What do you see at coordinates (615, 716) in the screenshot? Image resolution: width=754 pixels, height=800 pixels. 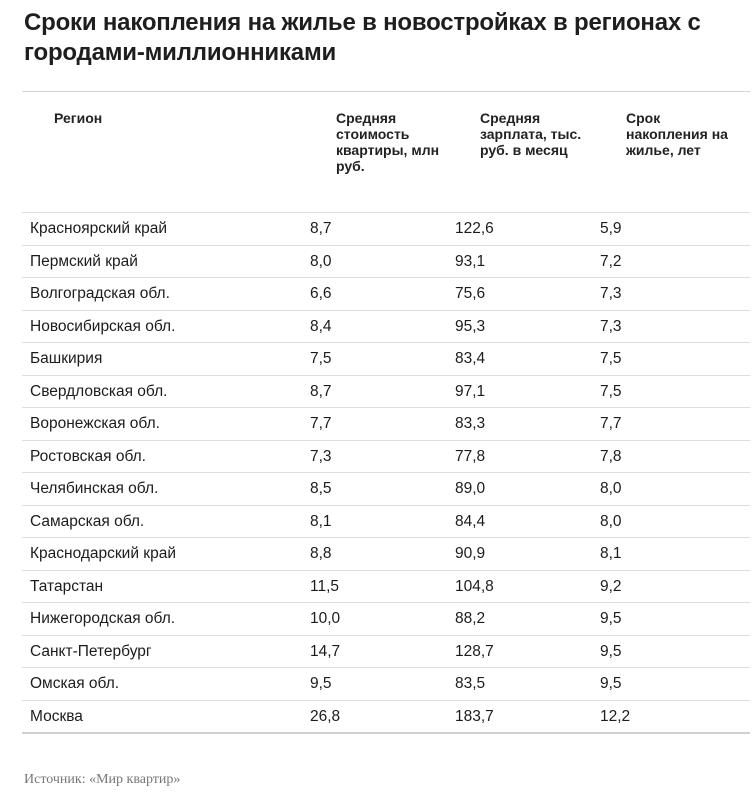 I see `term-cell: 12,2` at bounding box center [615, 716].